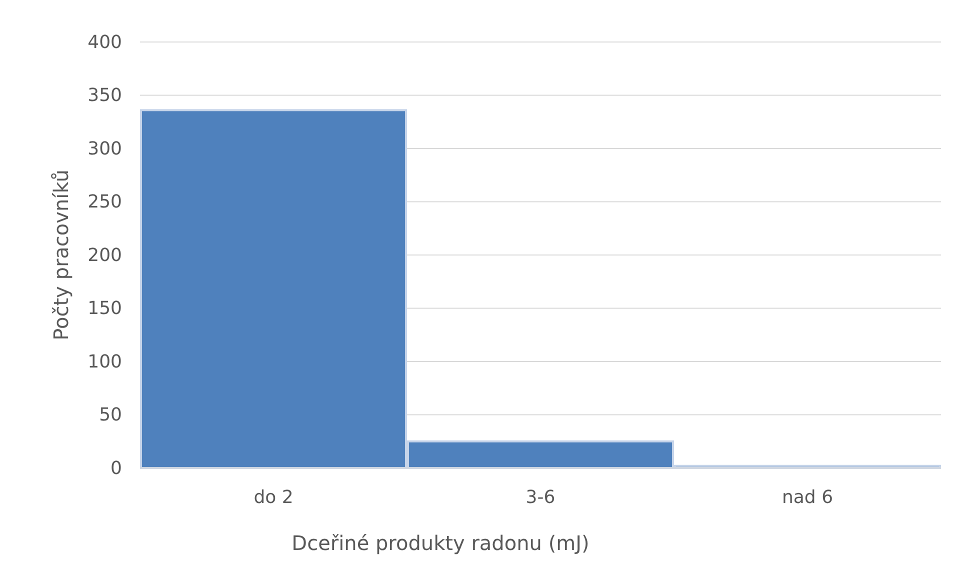 Image resolution: width=957 pixels, height=581 pixels. Describe the element at coordinates (61, 255) in the screenshot. I see `y-axis-title: Počty pracovníků` at that location.